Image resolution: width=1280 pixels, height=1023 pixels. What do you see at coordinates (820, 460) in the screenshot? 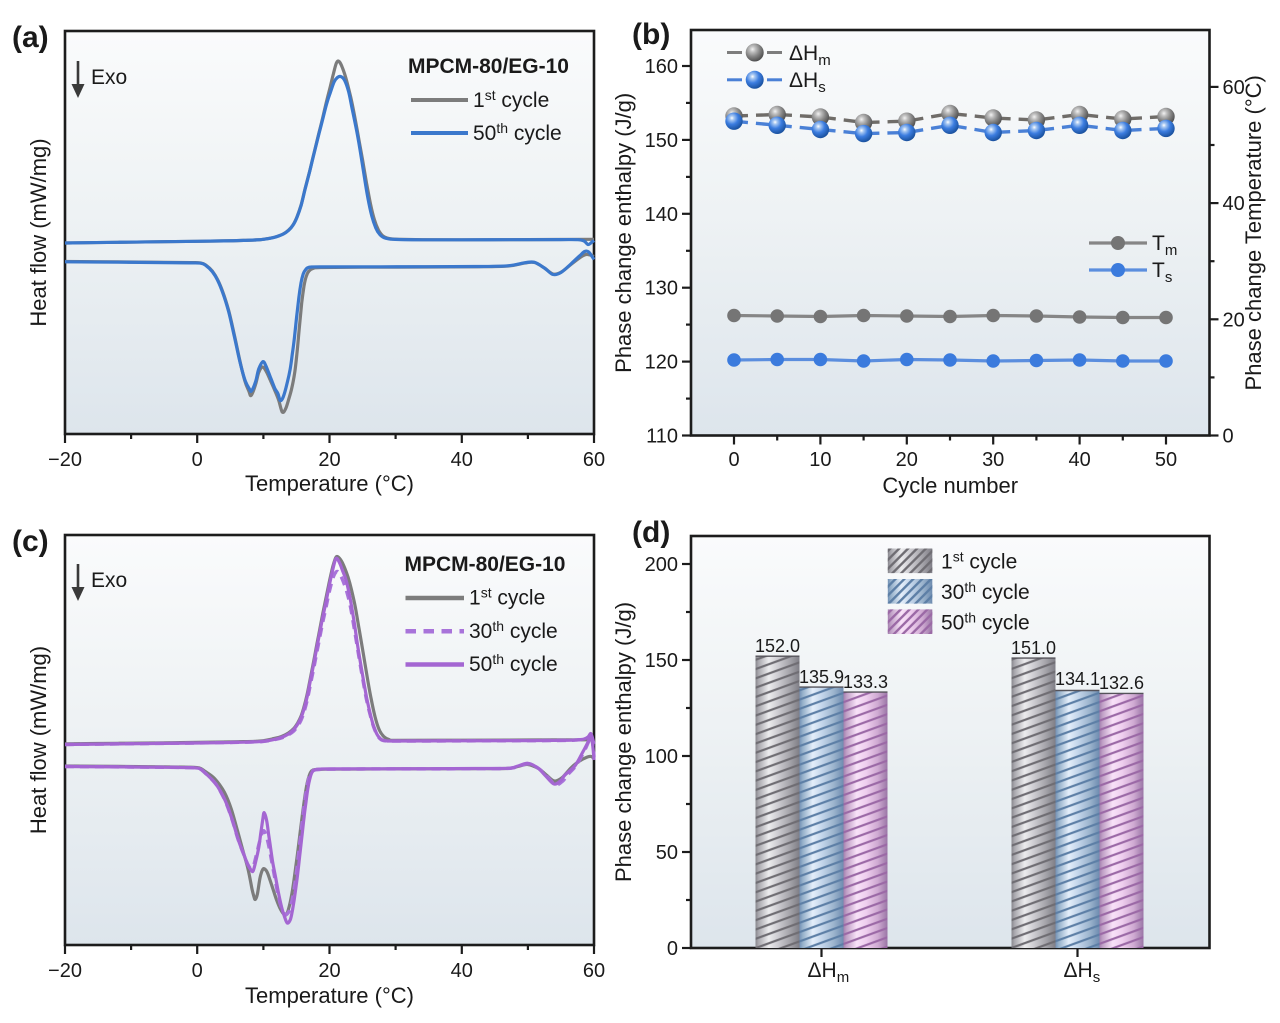
I see `svg-text: 10` at bounding box center [820, 460].